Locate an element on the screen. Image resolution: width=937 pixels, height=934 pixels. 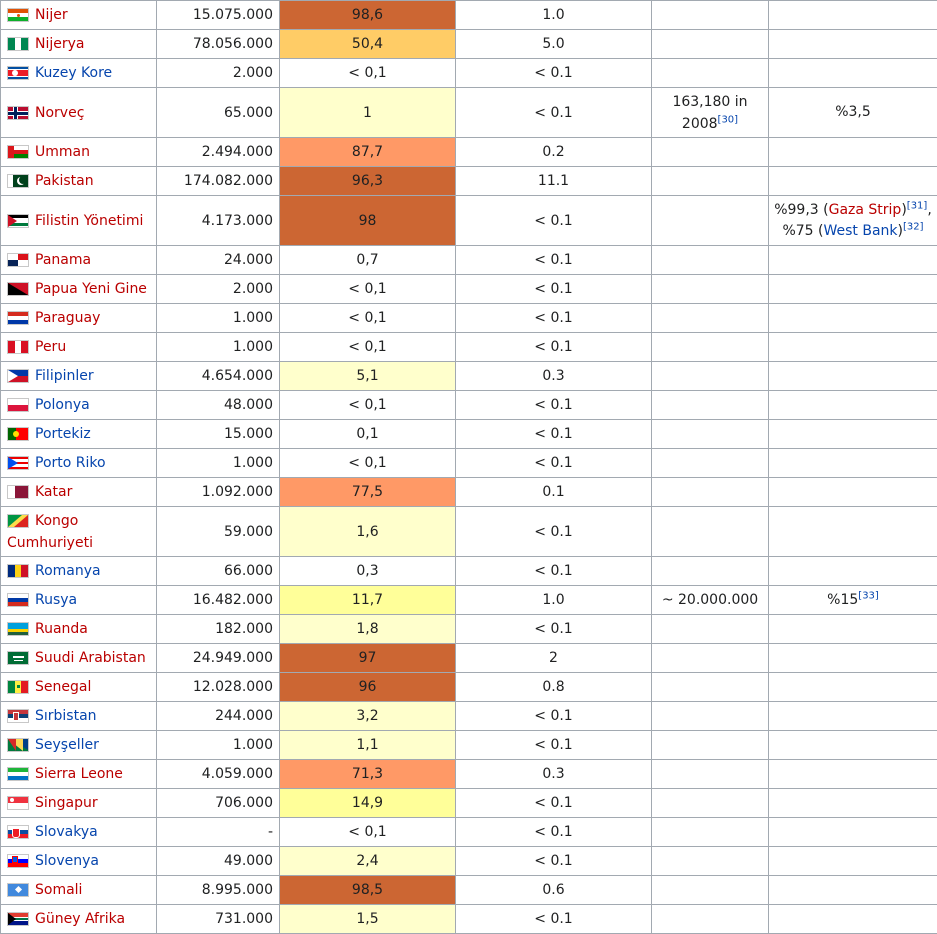
gaza-strip-link: Gaza Strip is located at coordinates (865, 210).